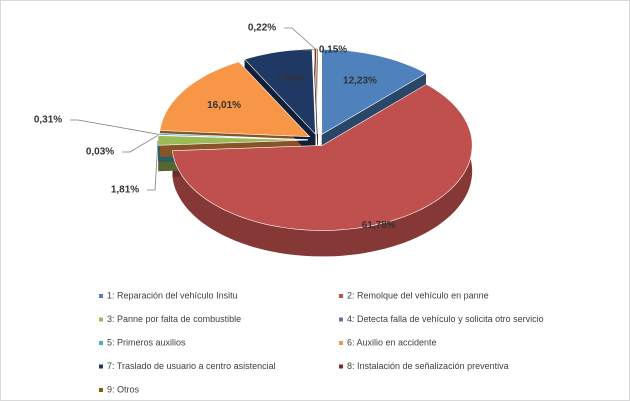 This screenshot has width=630, height=401. Describe the element at coordinates (289, 78) in the screenshot. I see `data-label: 7,45%` at that location.